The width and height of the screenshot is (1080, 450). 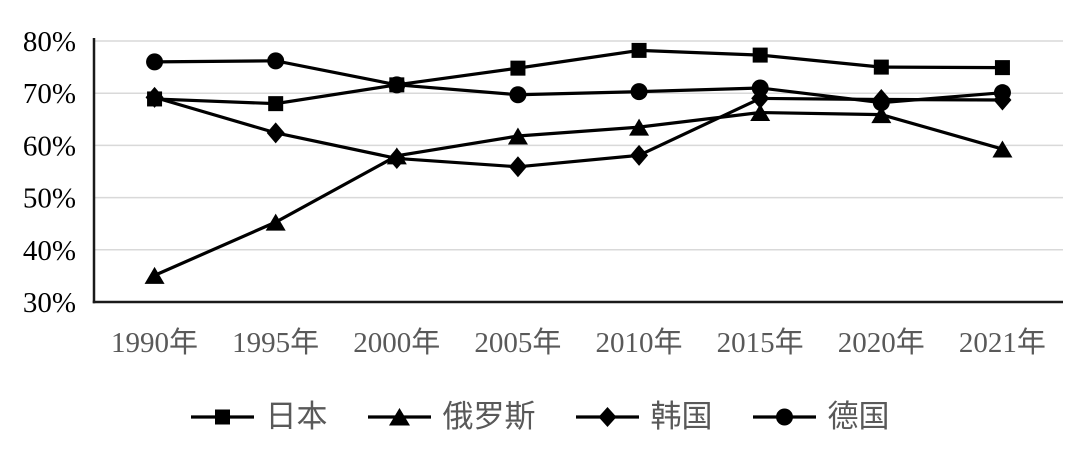 What do you see at coordinates (681, 416) in the screenshot?
I see `legend-label-korea: 韩国` at bounding box center [681, 416].